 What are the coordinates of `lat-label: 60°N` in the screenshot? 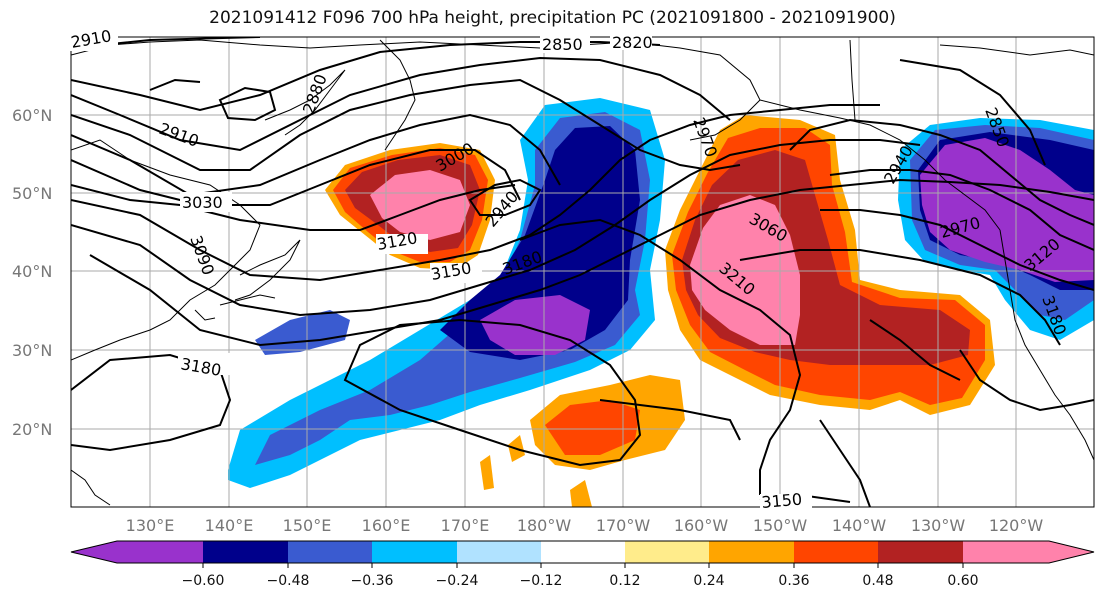 It's located at (32, 115).